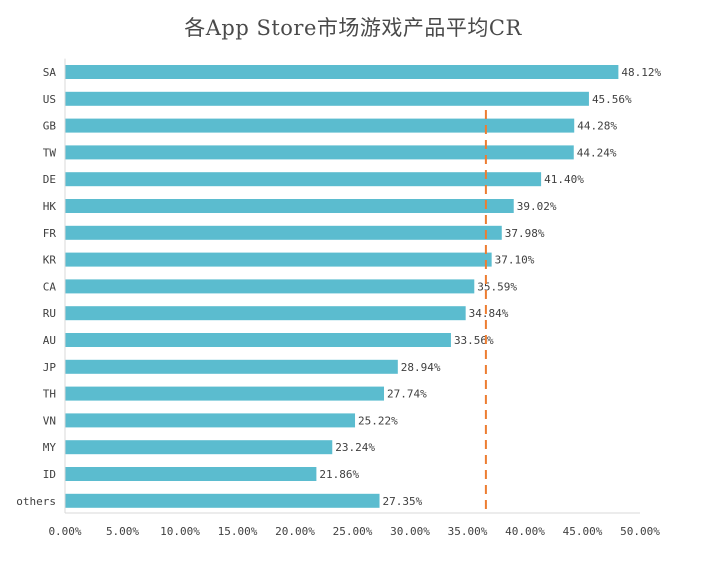  Describe the element at coordinates (403, 501) in the screenshot. I see `data-label-others: 27.35%` at that location.